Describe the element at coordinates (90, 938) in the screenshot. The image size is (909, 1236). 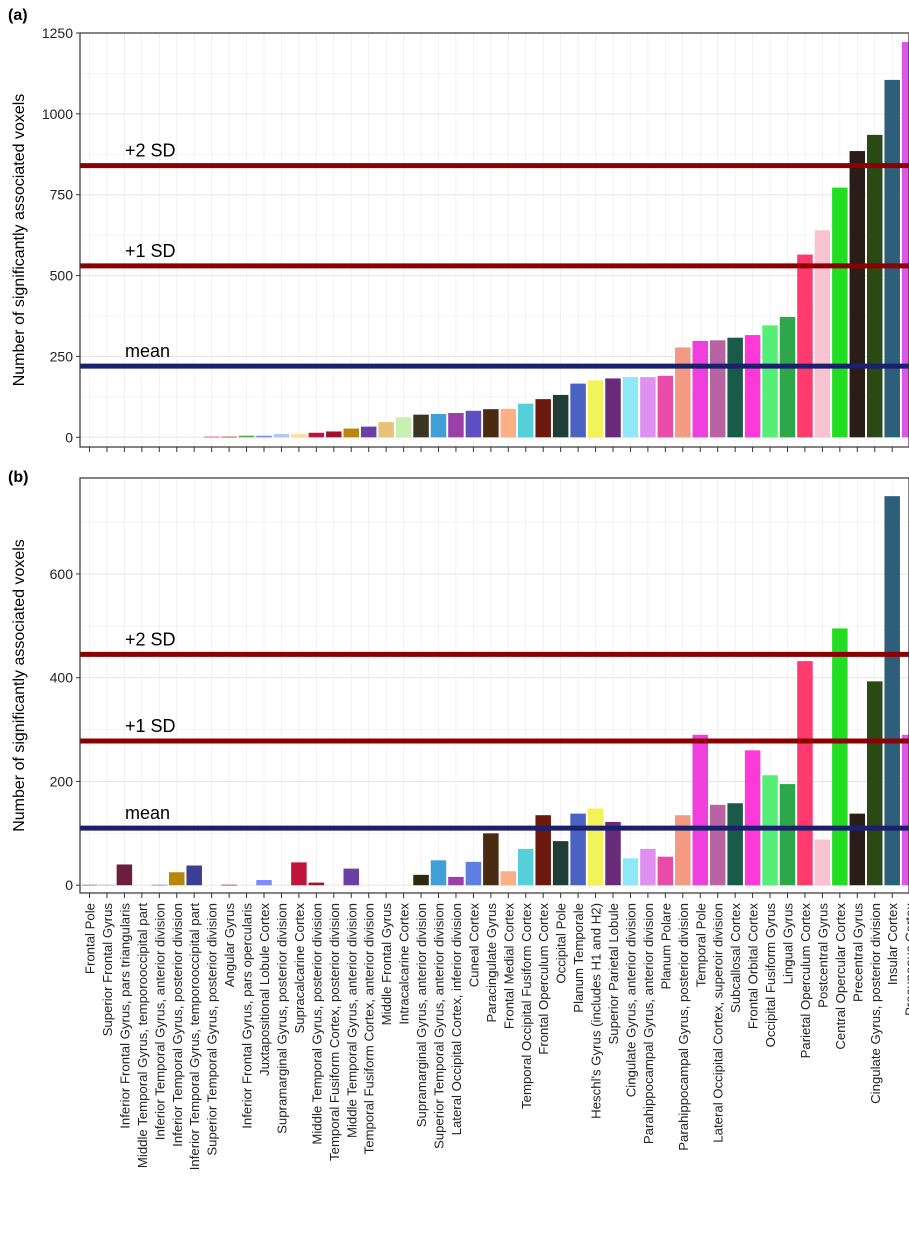
I see `x-tick-label: Frontal Pole` at that location.